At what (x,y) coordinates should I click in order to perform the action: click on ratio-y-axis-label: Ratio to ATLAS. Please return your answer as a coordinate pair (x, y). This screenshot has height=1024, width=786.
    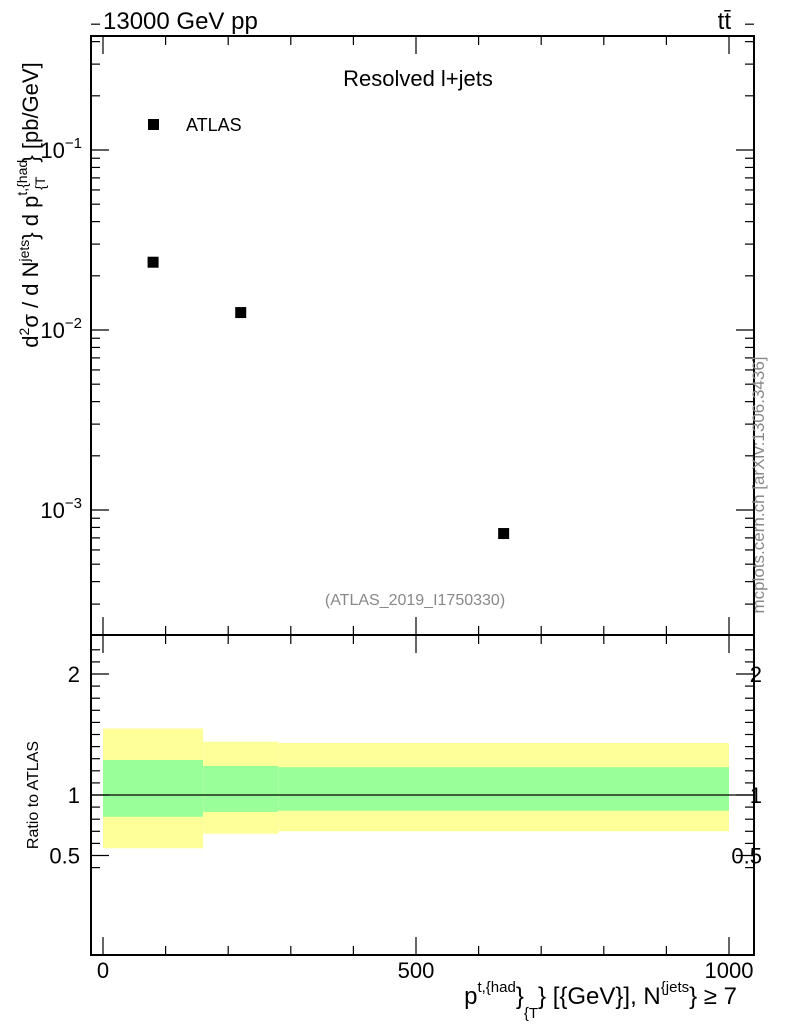
    Looking at the image, I should click on (33, 795).